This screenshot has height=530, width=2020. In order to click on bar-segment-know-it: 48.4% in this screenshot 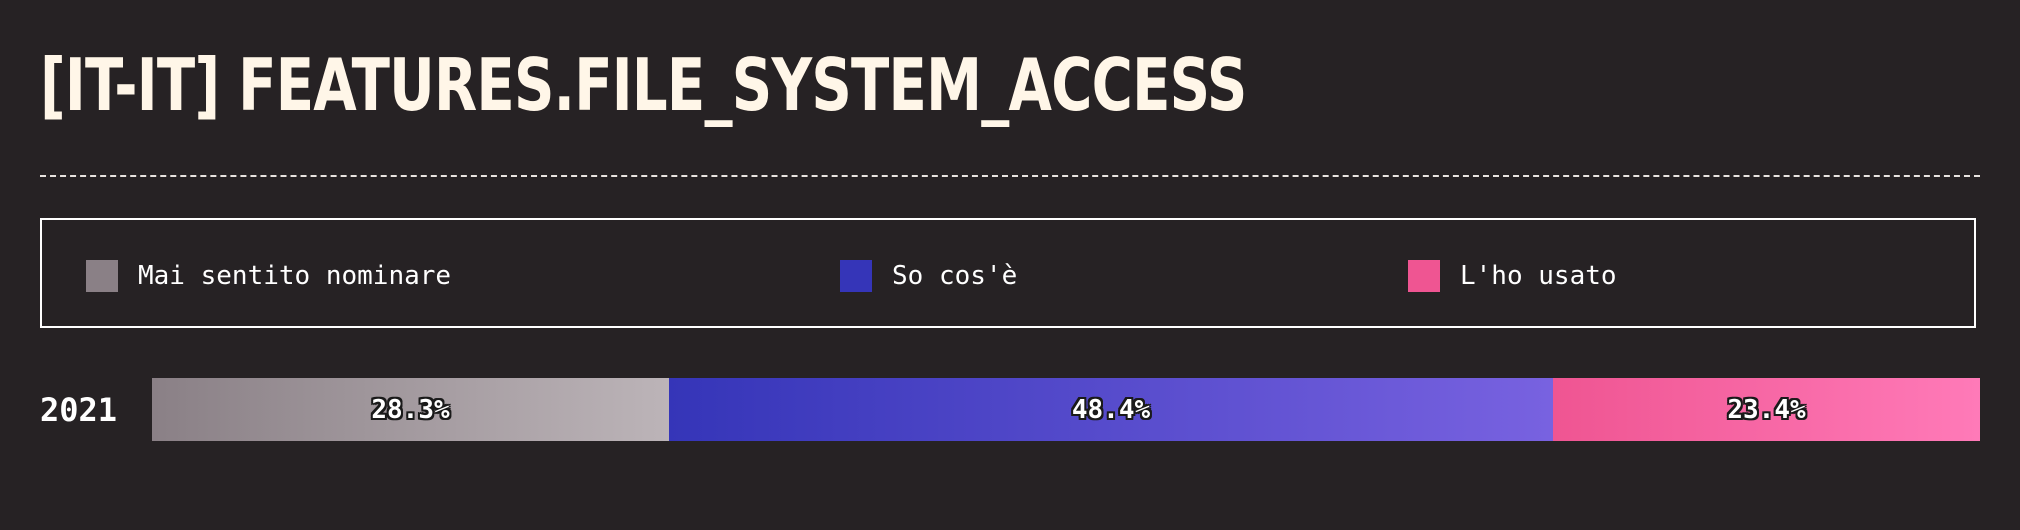, I will do `click(1111, 409)`.